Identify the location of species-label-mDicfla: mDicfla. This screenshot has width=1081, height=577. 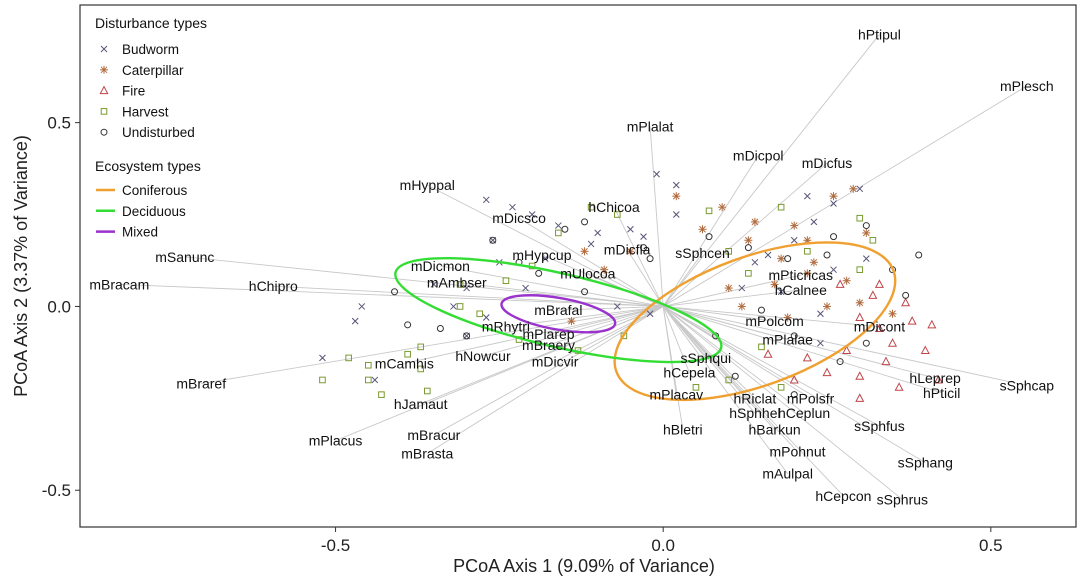
(627, 249).